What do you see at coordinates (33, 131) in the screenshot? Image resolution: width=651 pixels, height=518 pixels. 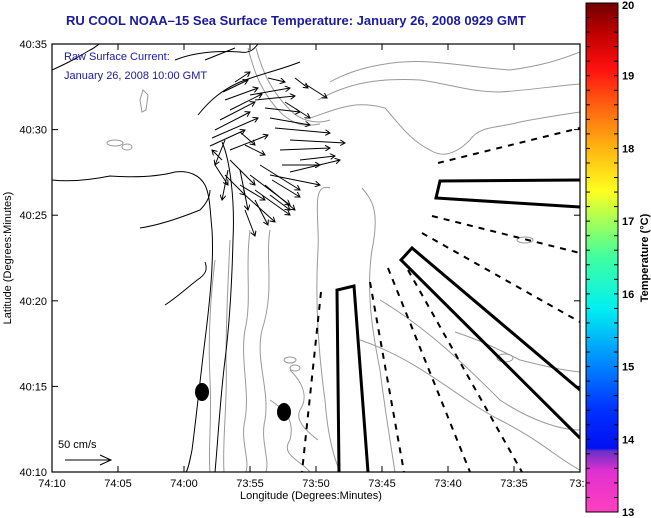 I see `y-tick-label: 40:30` at bounding box center [33, 131].